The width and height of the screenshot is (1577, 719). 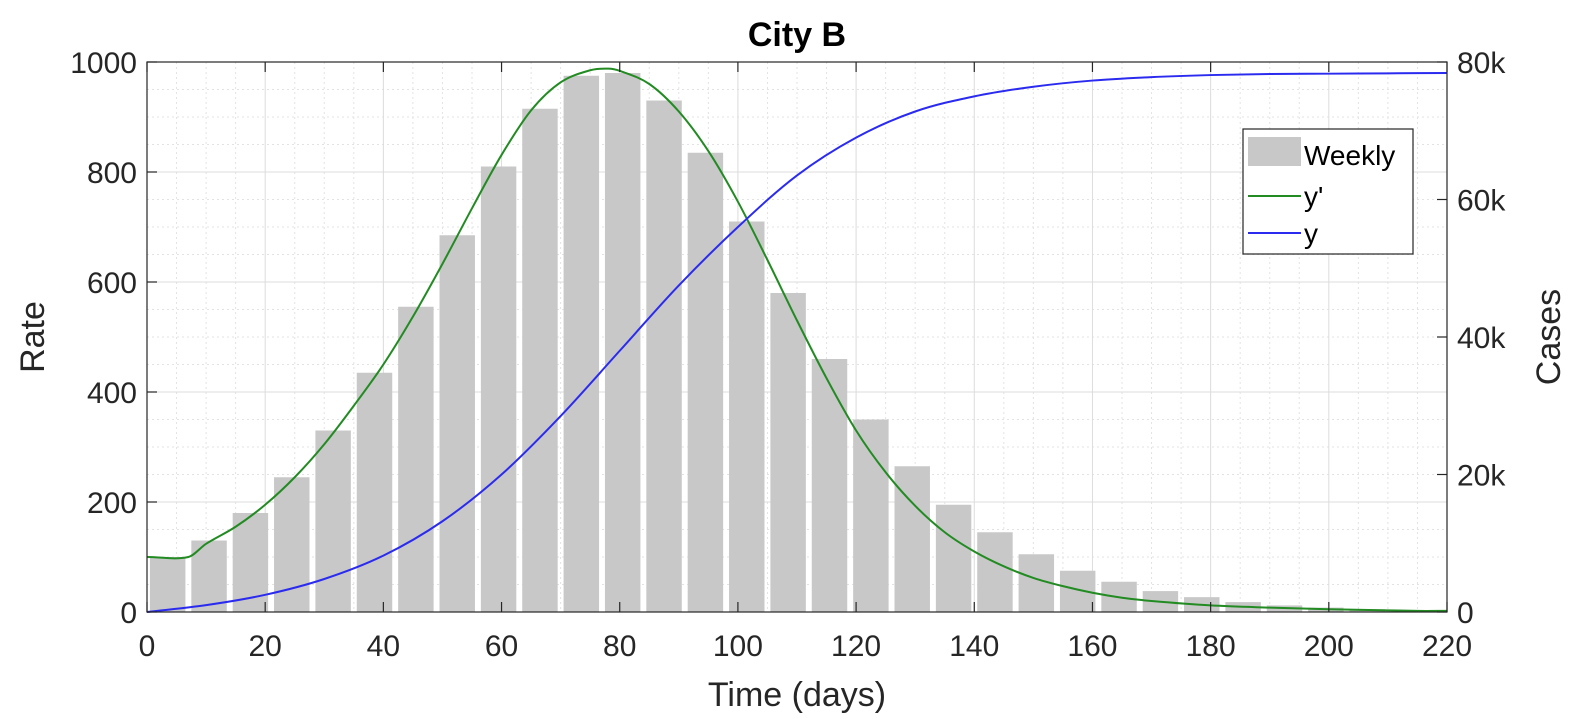 I want to click on left-y-tick-label: 0, so click(x=128, y=613).